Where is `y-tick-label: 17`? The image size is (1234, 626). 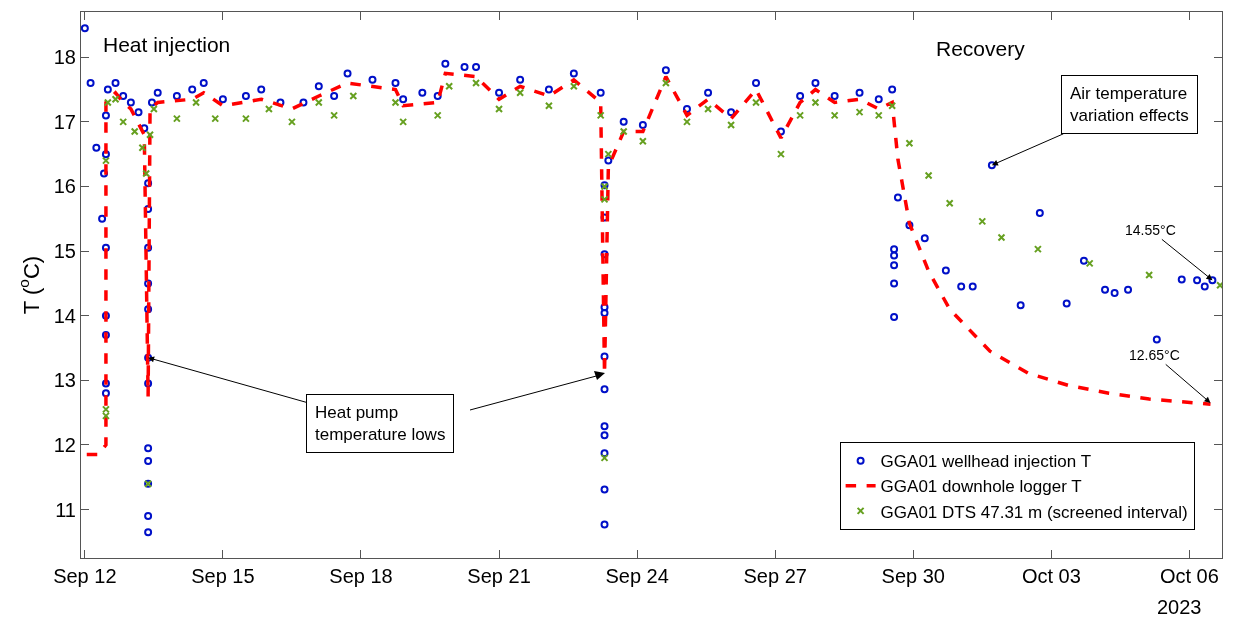
y-tick-label: 17 is located at coordinates (64, 121).